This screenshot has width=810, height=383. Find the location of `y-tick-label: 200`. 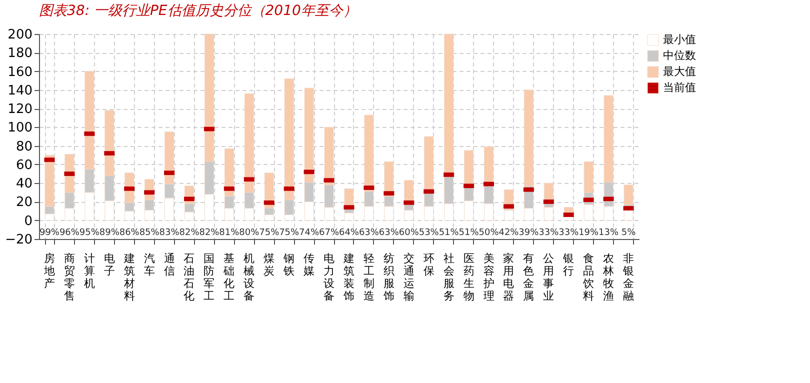

y-tick-label: 200 is located at coordinates (20, 35).